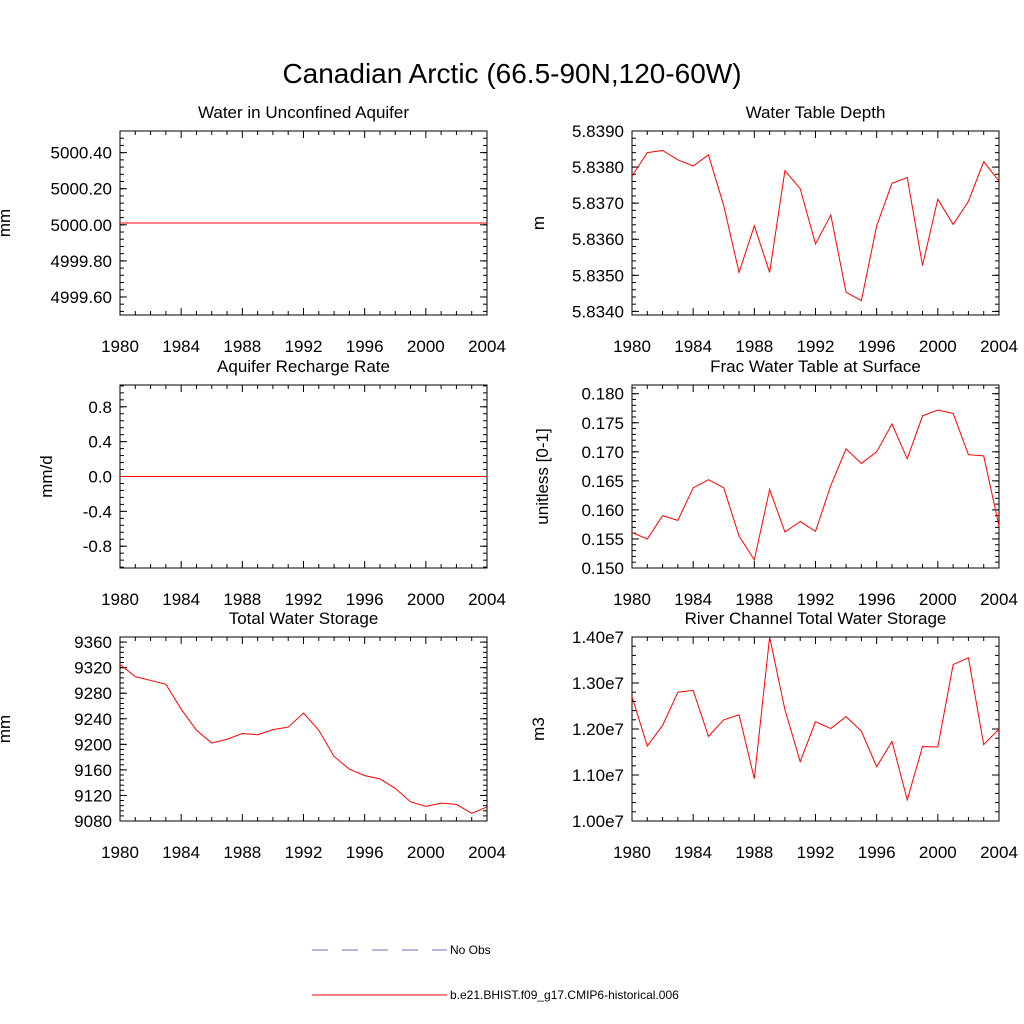  Describe the element at coordinates (598, 167) in the screenshot. I see `y-tick-label: 5.8380` at that location.